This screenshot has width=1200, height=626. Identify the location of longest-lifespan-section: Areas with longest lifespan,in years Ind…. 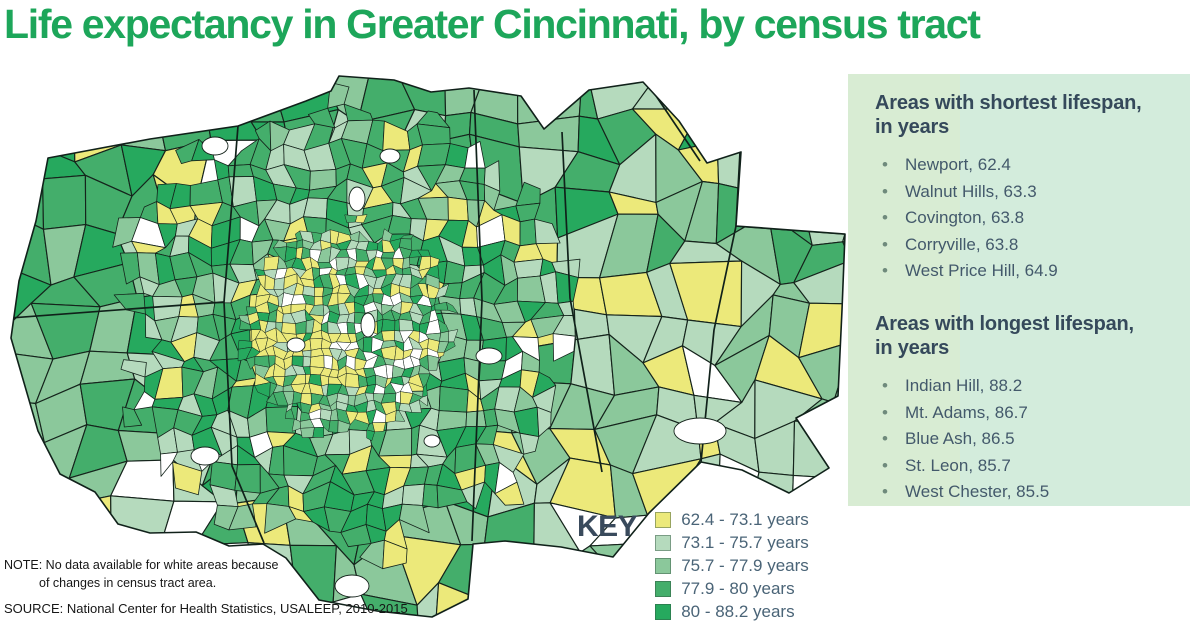
(1022, 407).